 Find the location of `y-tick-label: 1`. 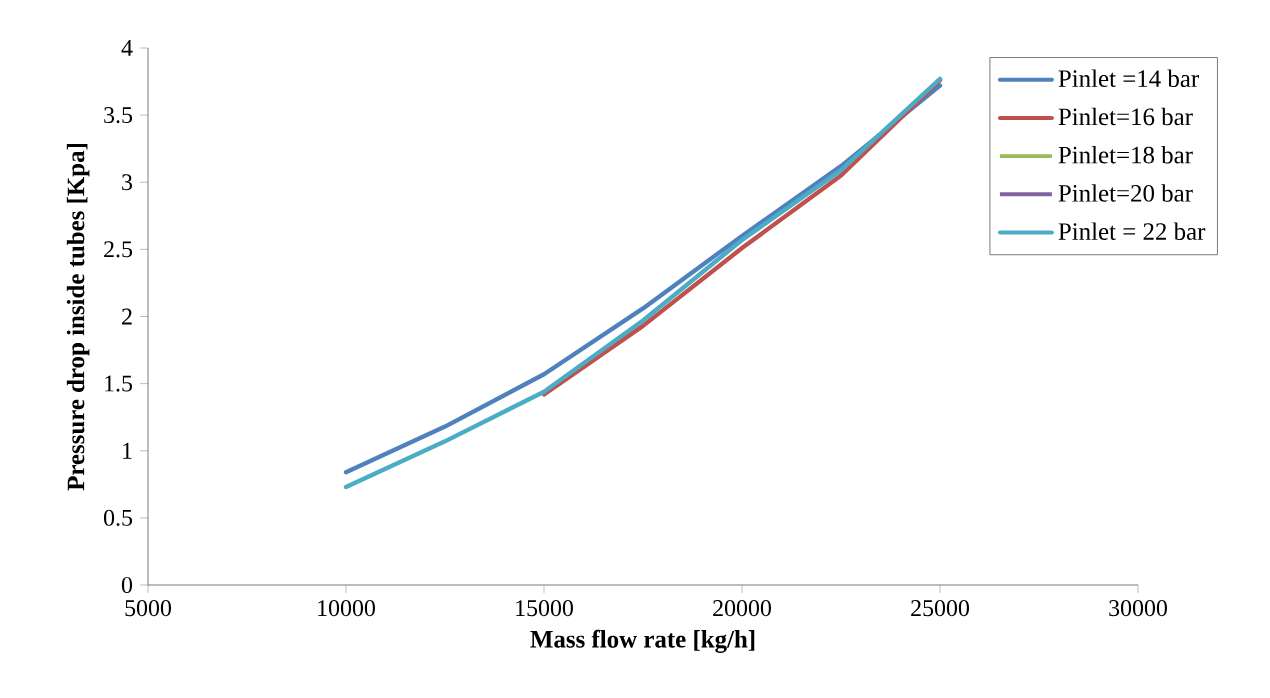

y-tick-label: 1 is located at coordinates (127, 450).